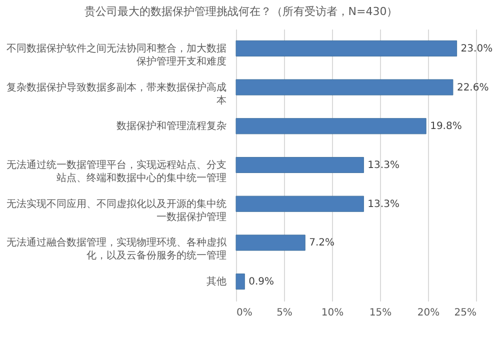 The width and height of the screenshot is (500, 352). What do you see at coordinates (116, 55) in the screenshot?
I see `y-tick-label: 不同数据保护软件之间无法协同和整合，加大数据保护管理开支和难度` at bounding box center [116, 55].